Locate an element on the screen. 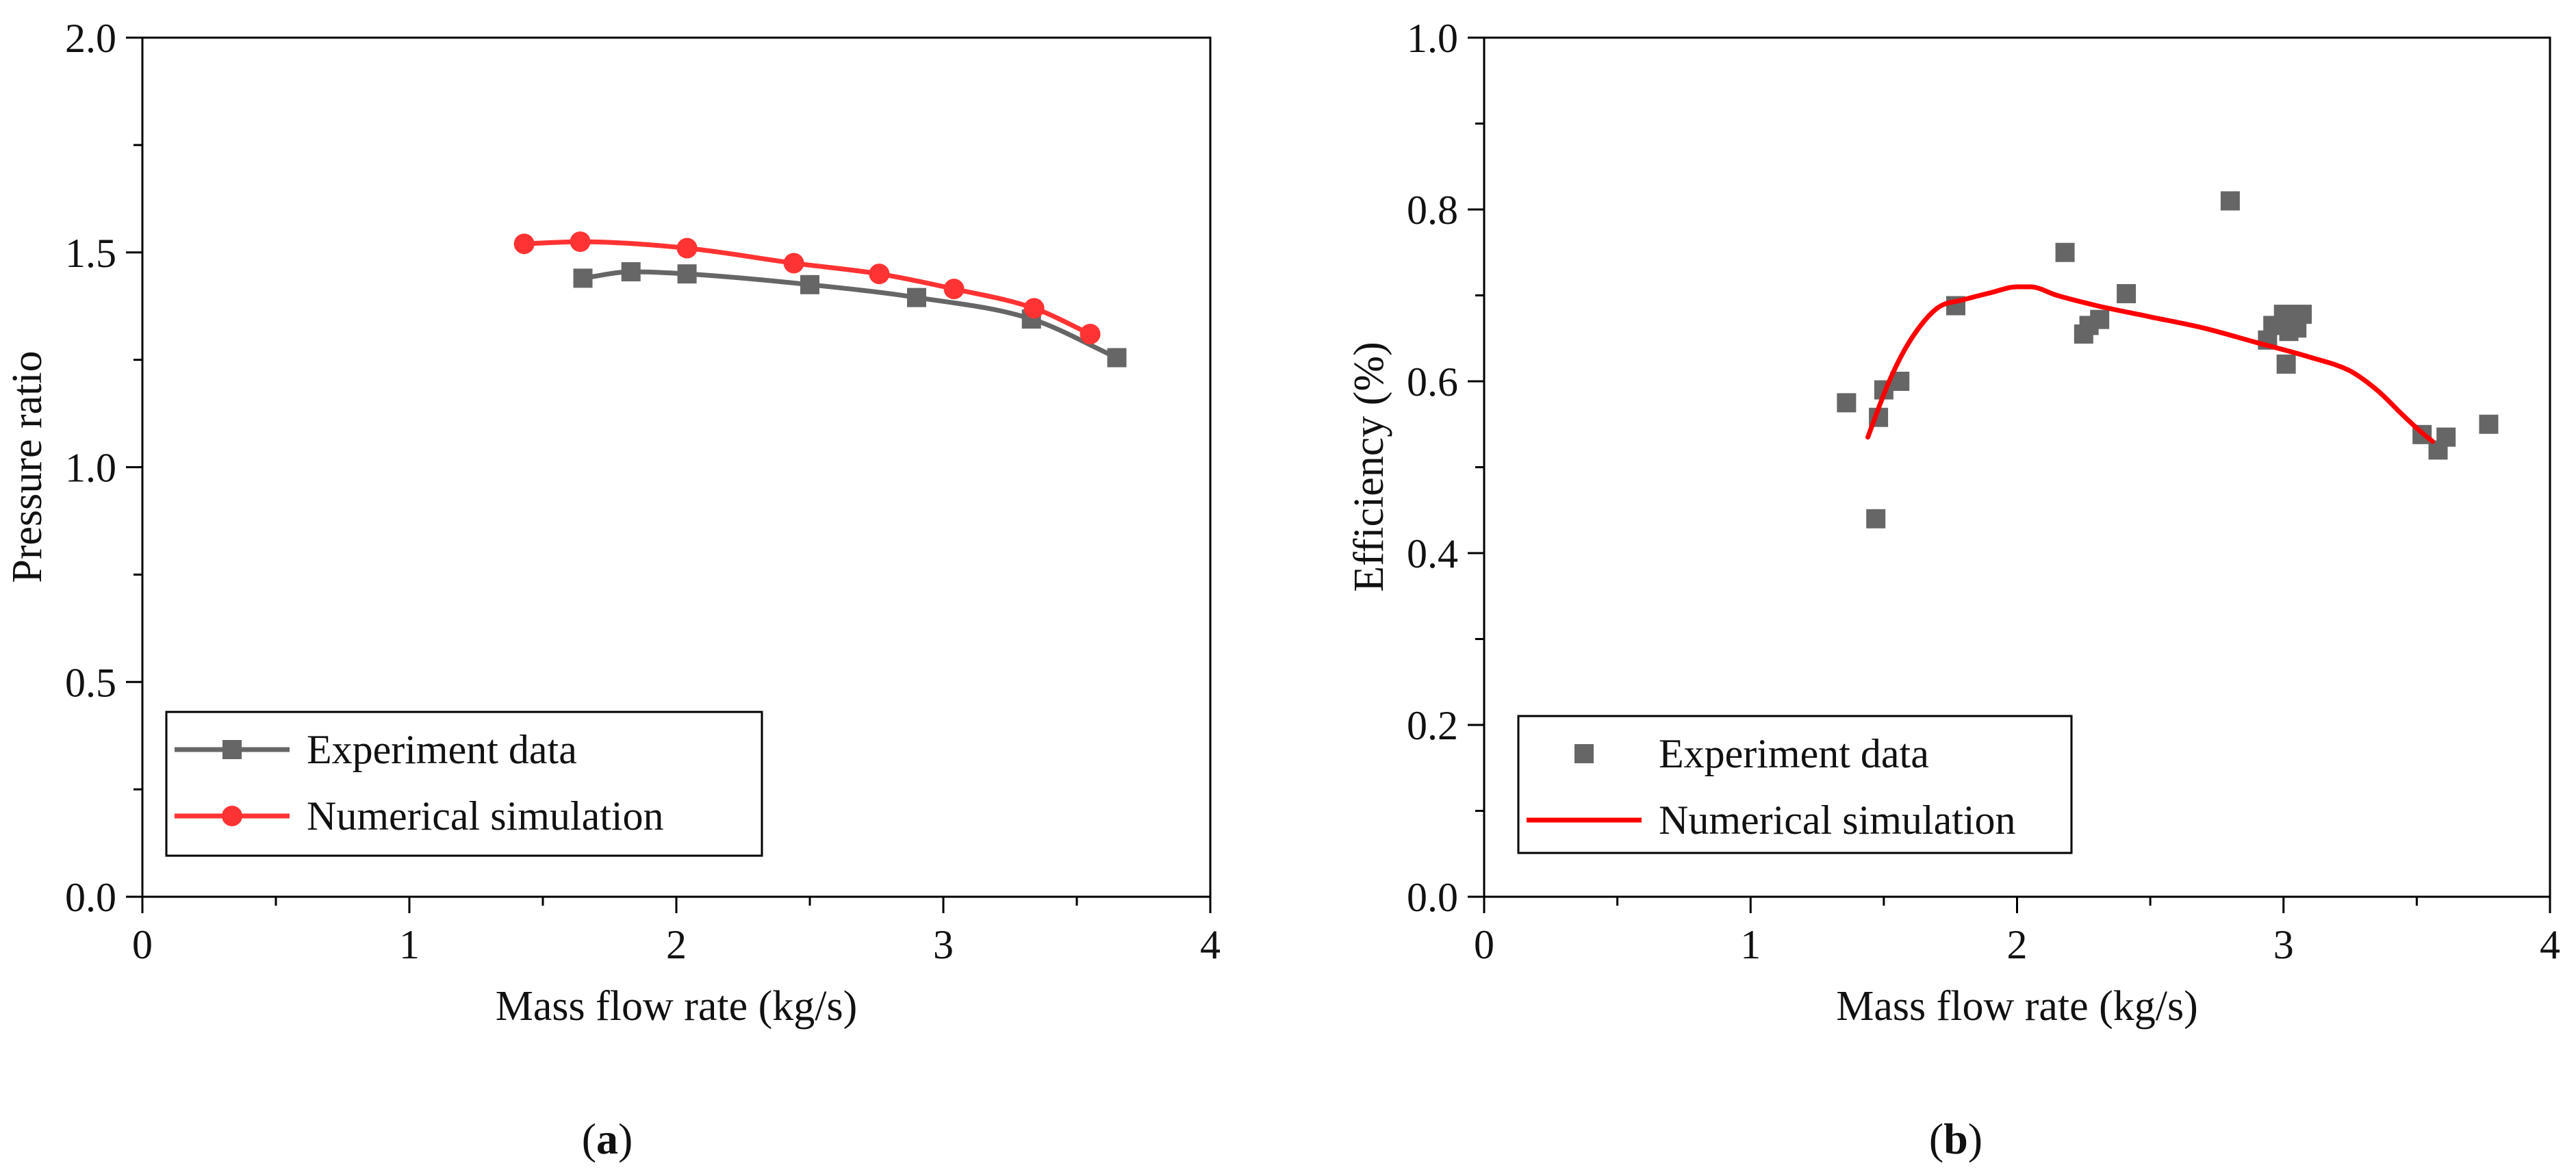 The width and height of the screenshot is (2576, 1174). y-axis-title: Pressure ratio is located at coordinates (28, 466).